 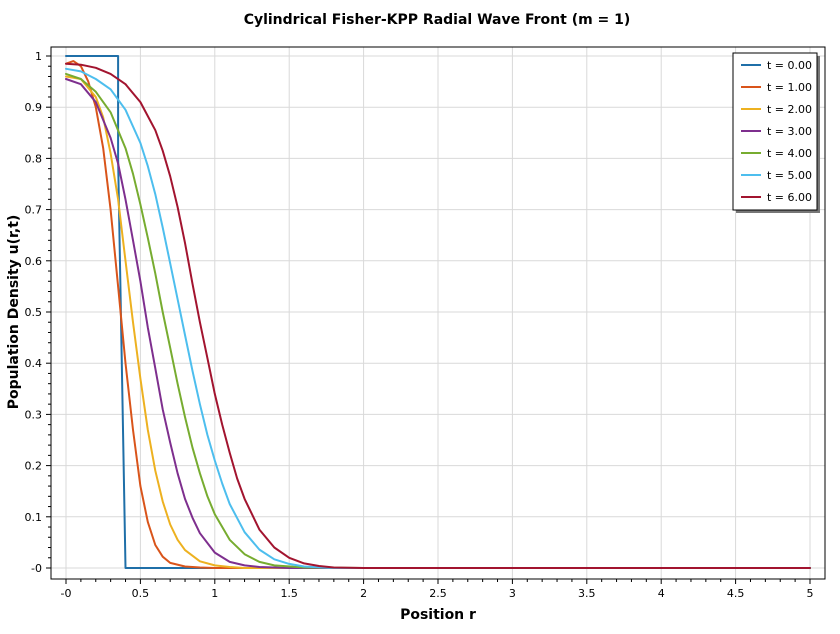 What do you see at coordinates (34, 158) in the screenshot?
I see `y-tick-label: 0.8` at bounding box center [34, 158].